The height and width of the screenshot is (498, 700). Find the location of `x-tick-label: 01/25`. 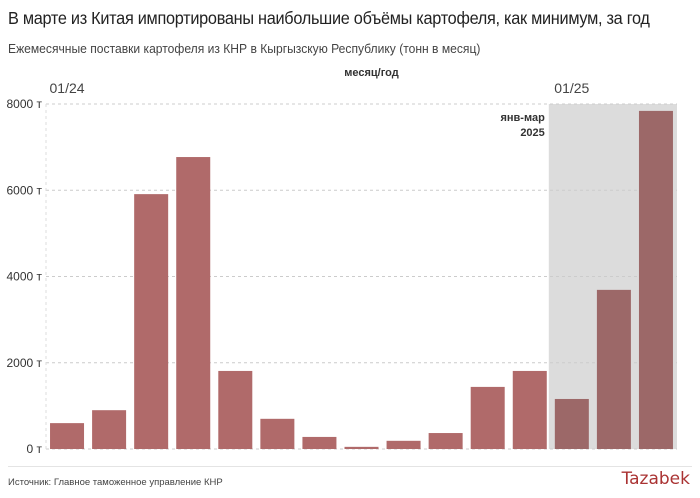

x-tick-label: 01/25 is located at coordinates (571, 88).